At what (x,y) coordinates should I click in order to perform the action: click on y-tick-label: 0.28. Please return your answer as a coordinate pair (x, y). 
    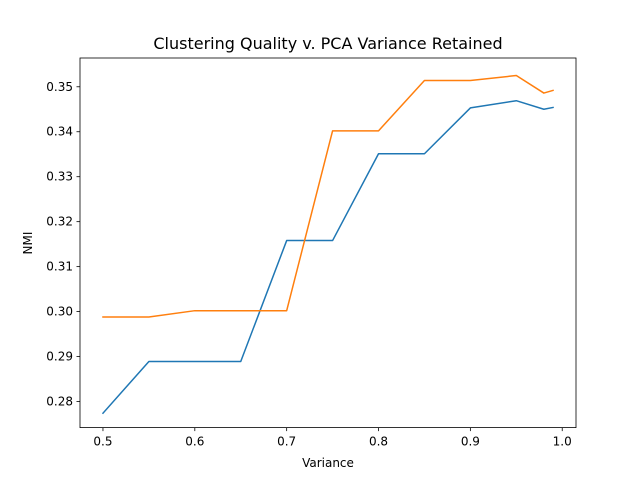
    Looking at the image, I should click on (59, 402).